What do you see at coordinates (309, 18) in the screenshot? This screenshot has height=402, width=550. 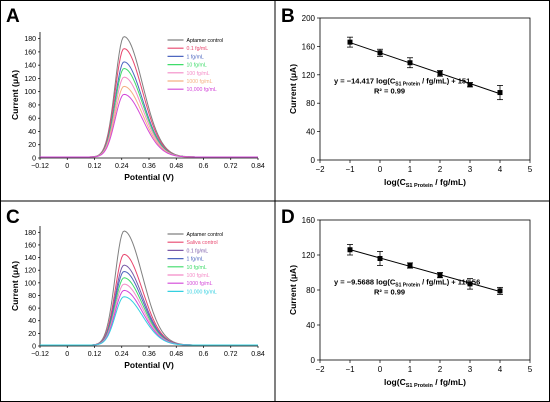 I see `y-tick-label: 200` at bounding box center [309, 18].